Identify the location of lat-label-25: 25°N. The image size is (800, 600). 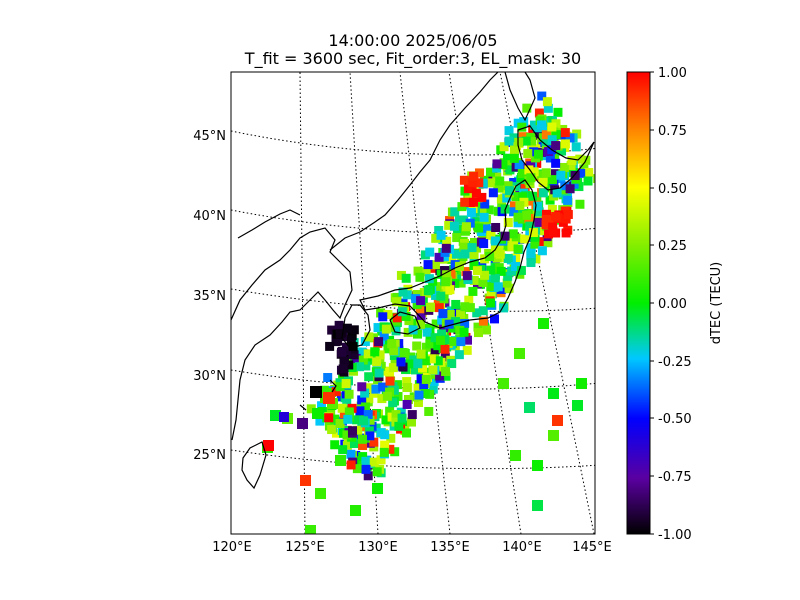
(209, 455).